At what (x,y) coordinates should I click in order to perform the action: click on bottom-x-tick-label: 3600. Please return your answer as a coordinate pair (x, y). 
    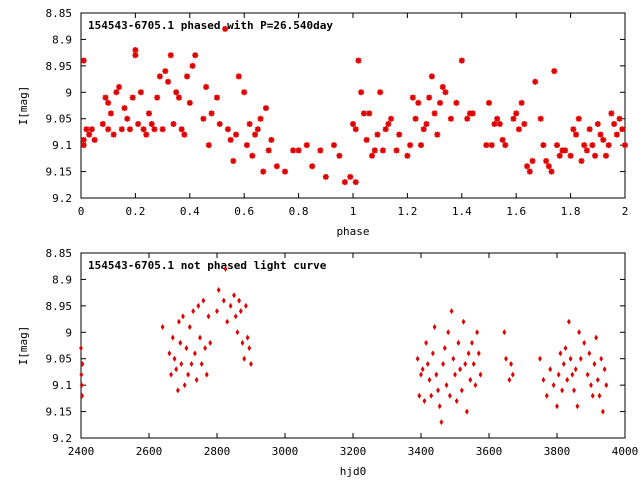
    Looking at the image, I should click on (489, 451).